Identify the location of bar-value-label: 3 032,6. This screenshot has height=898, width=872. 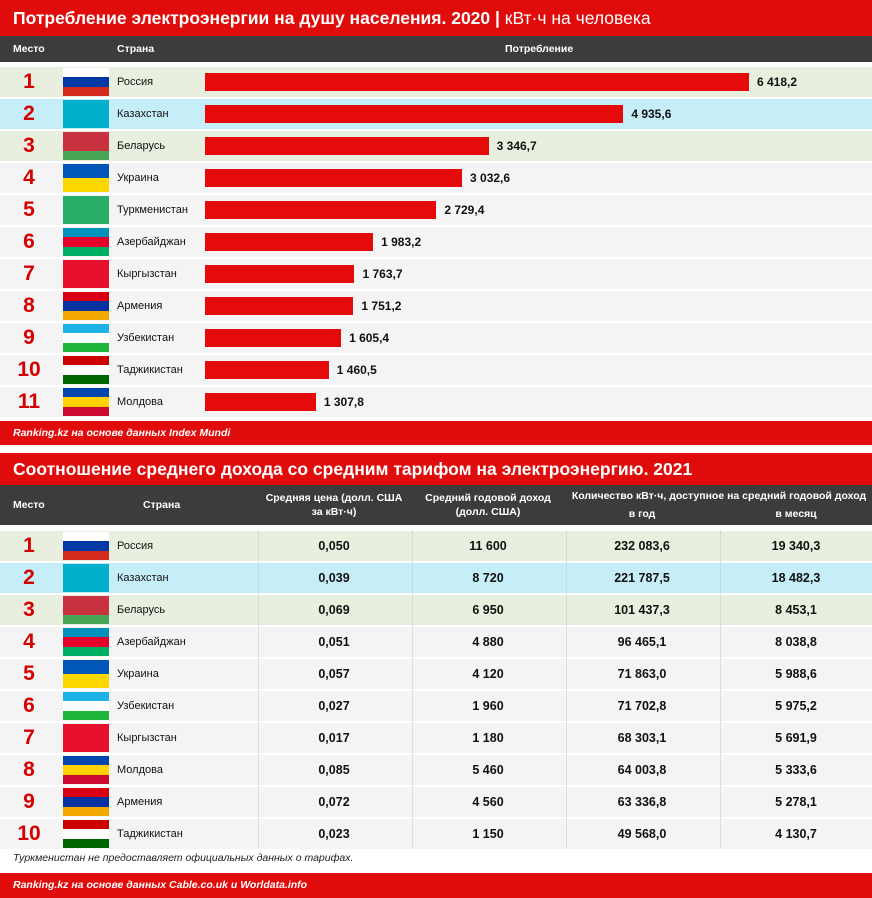
(490, 178).